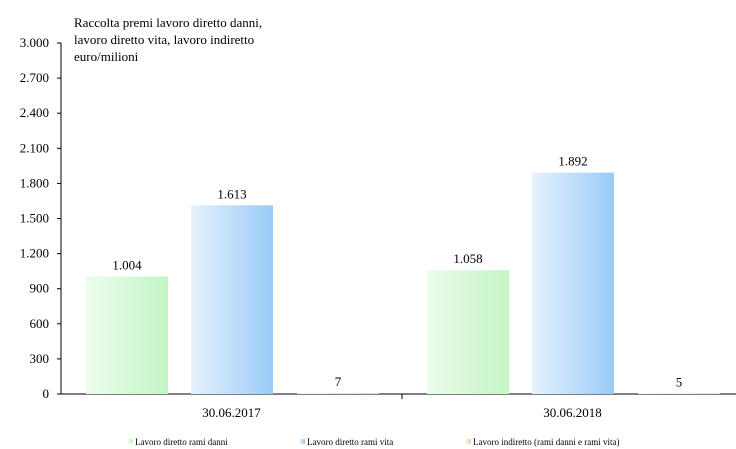 This screenshot has width=736, height=449. I want to click on x-tick-label: 30.06.2018, so click(572, 412).